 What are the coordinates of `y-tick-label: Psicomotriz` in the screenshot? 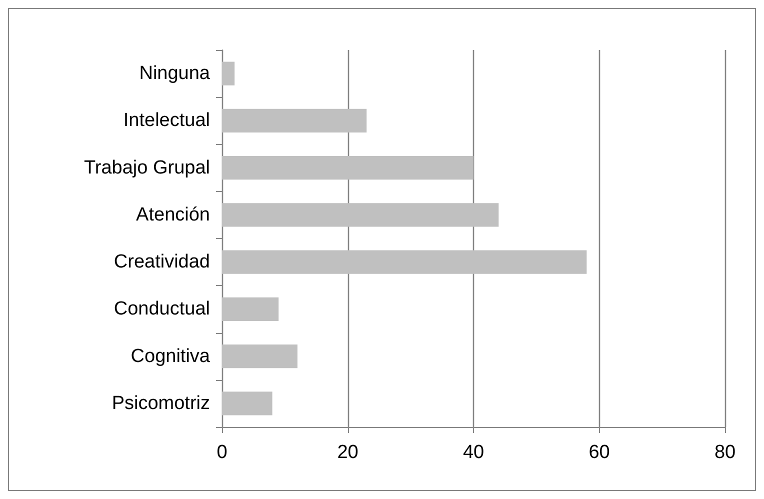 It's located at (161, 403).